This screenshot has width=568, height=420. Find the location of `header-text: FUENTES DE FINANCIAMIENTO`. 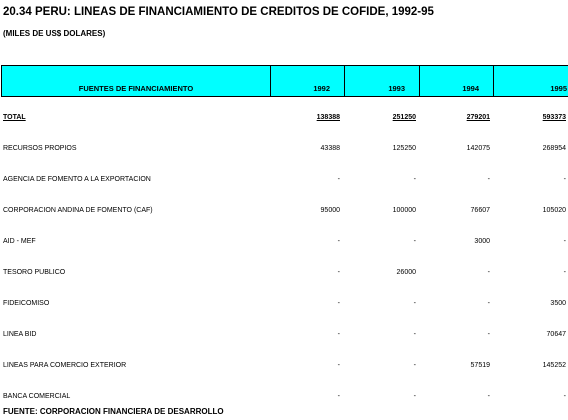

header-text: FUENTES DE FINANCIAMIENTO is located at coordinates (136, 88).